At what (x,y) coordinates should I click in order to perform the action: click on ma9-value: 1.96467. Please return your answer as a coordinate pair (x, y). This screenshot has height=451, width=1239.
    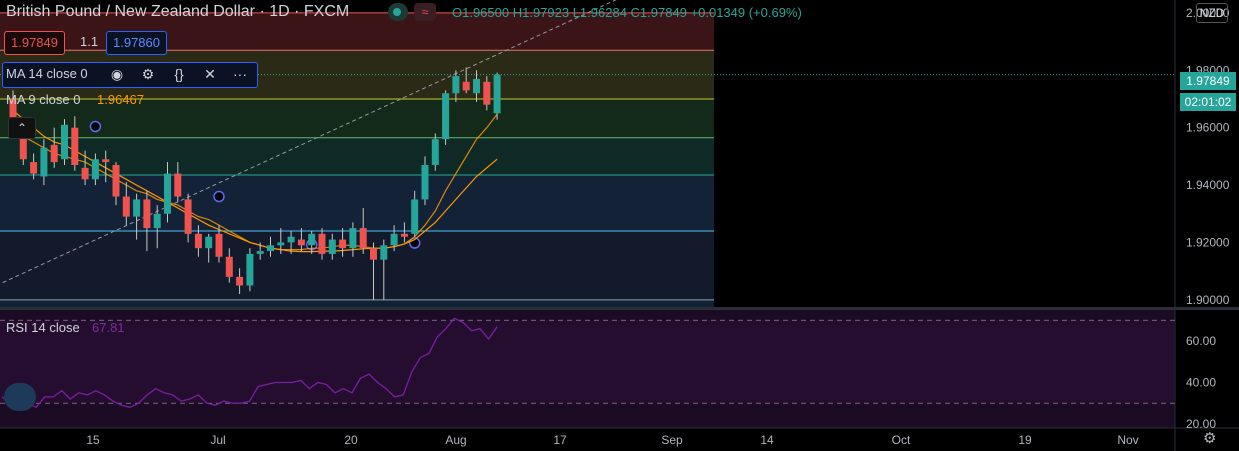
    Looking at the image, I should click on (120, 99).